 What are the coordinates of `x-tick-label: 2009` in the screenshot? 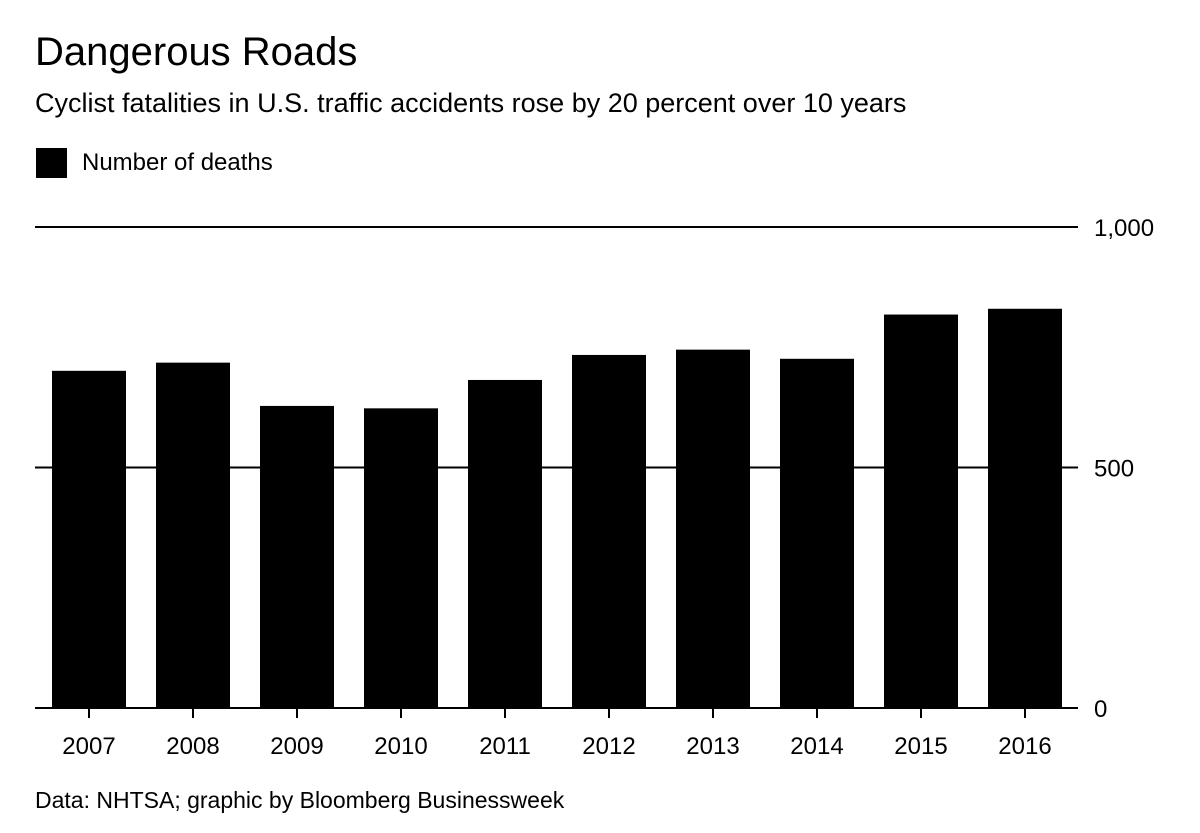 It's located at (296, 746).